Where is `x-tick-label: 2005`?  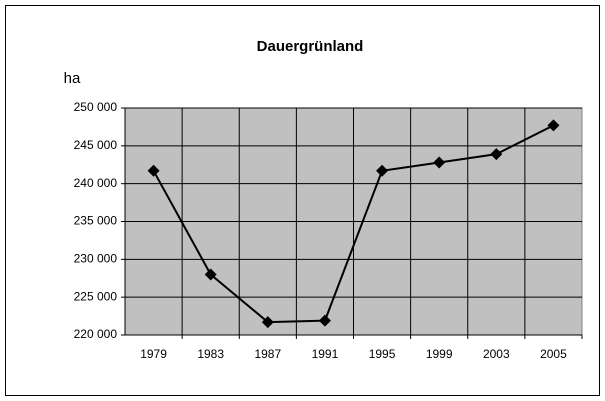 x-tick-label: 2005 is located at coordinates (553, 354).